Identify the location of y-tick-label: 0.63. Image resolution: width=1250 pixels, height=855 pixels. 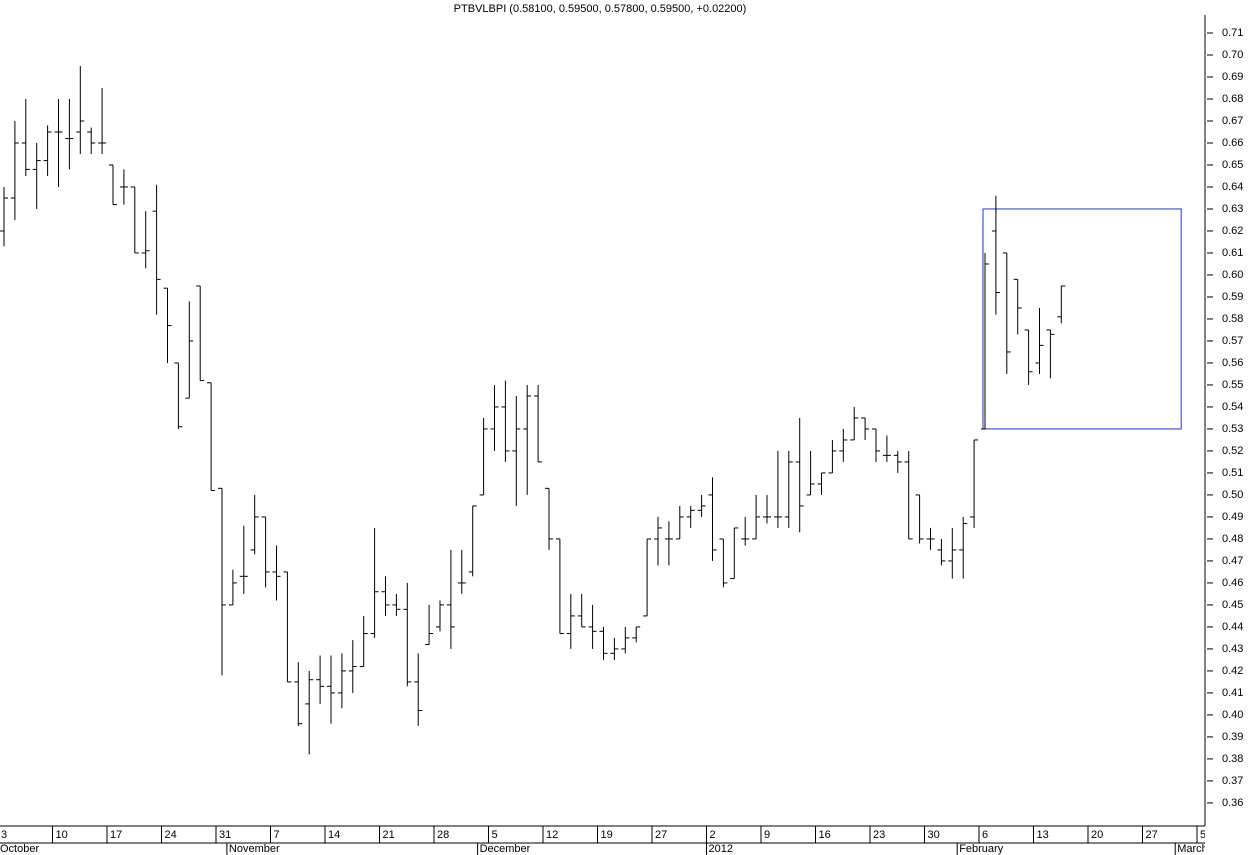
(1232, 209).